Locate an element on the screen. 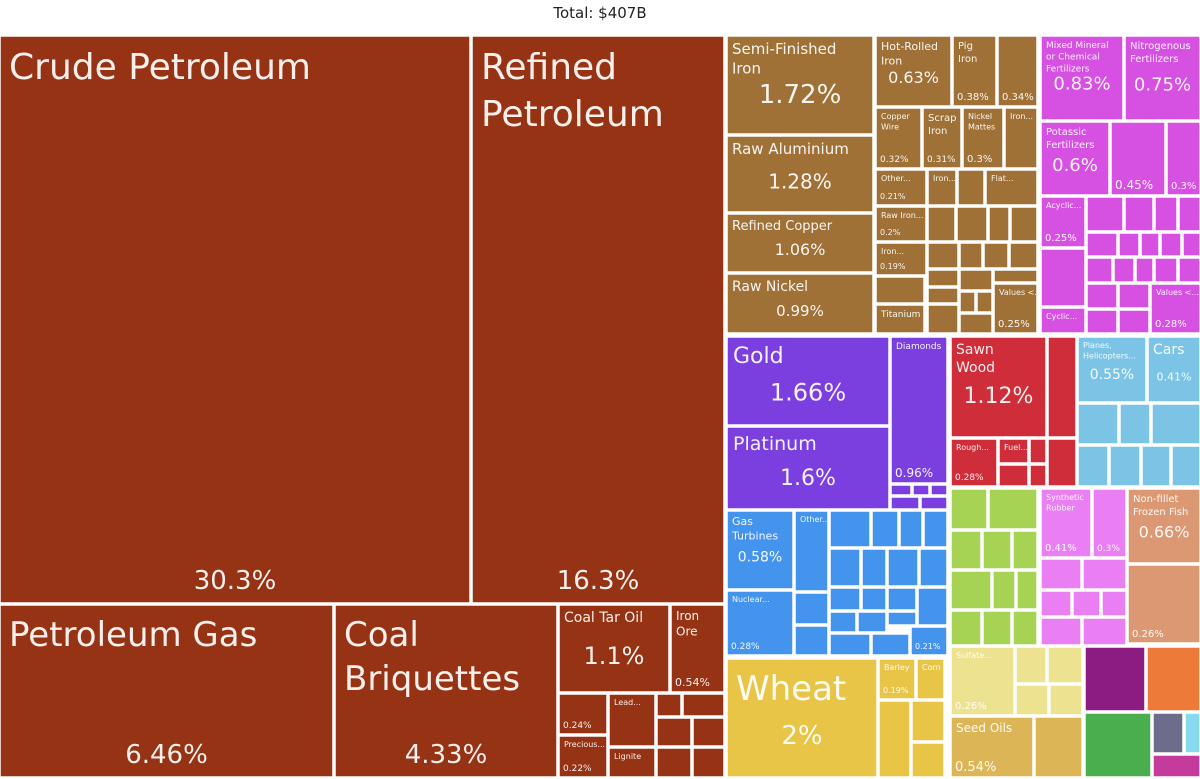  treemap-cell-value: 1.1% is located at coordinates (614, 656).